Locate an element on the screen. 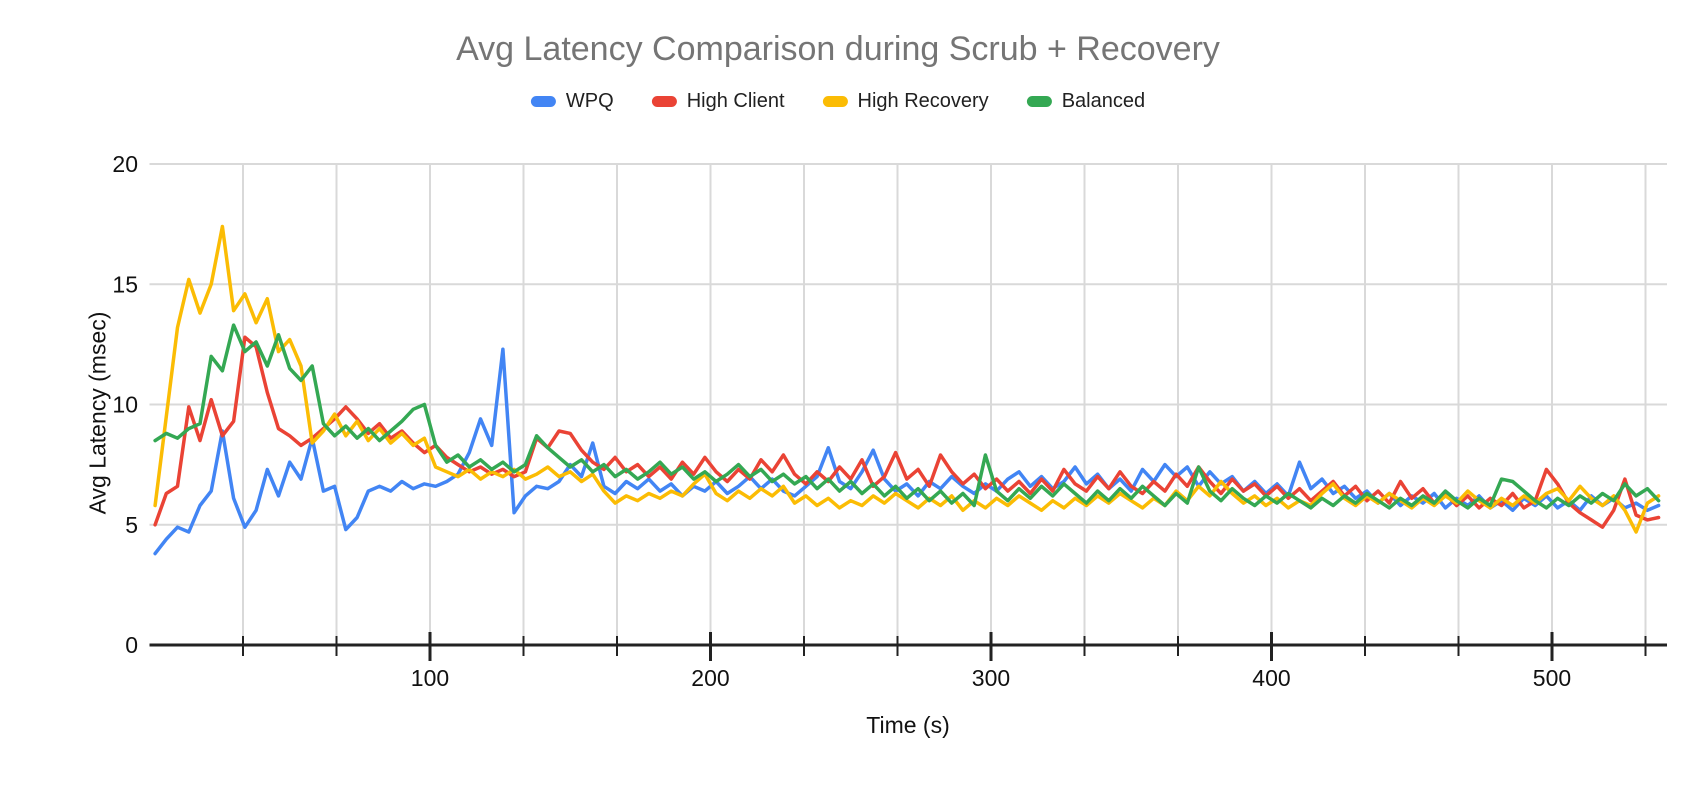  x-tick-label: 300 is located at coordinates (991, 678).